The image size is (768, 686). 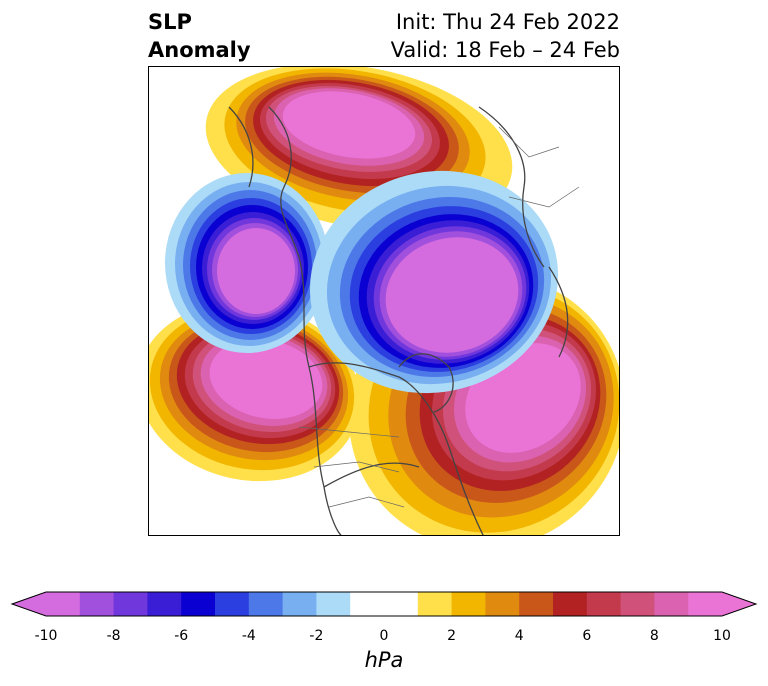 I want to click on title-line-2: Anomaly, so click(x=199, y=50).